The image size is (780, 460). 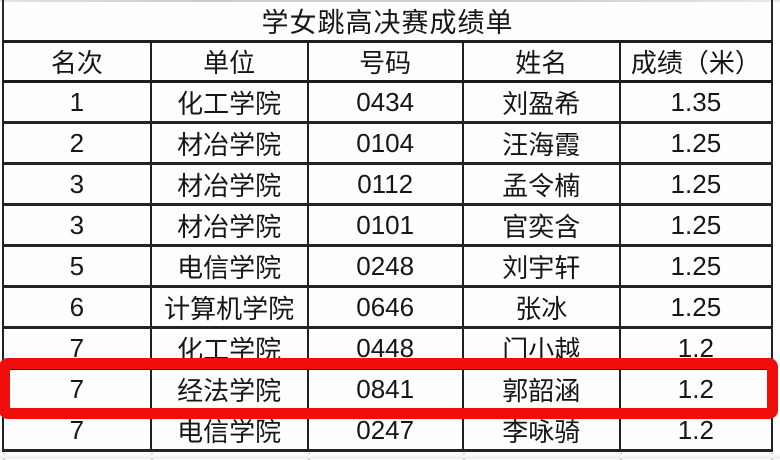 I want to click on cell-r7-c3: 郭韶涵, so click(x=541, y=389).